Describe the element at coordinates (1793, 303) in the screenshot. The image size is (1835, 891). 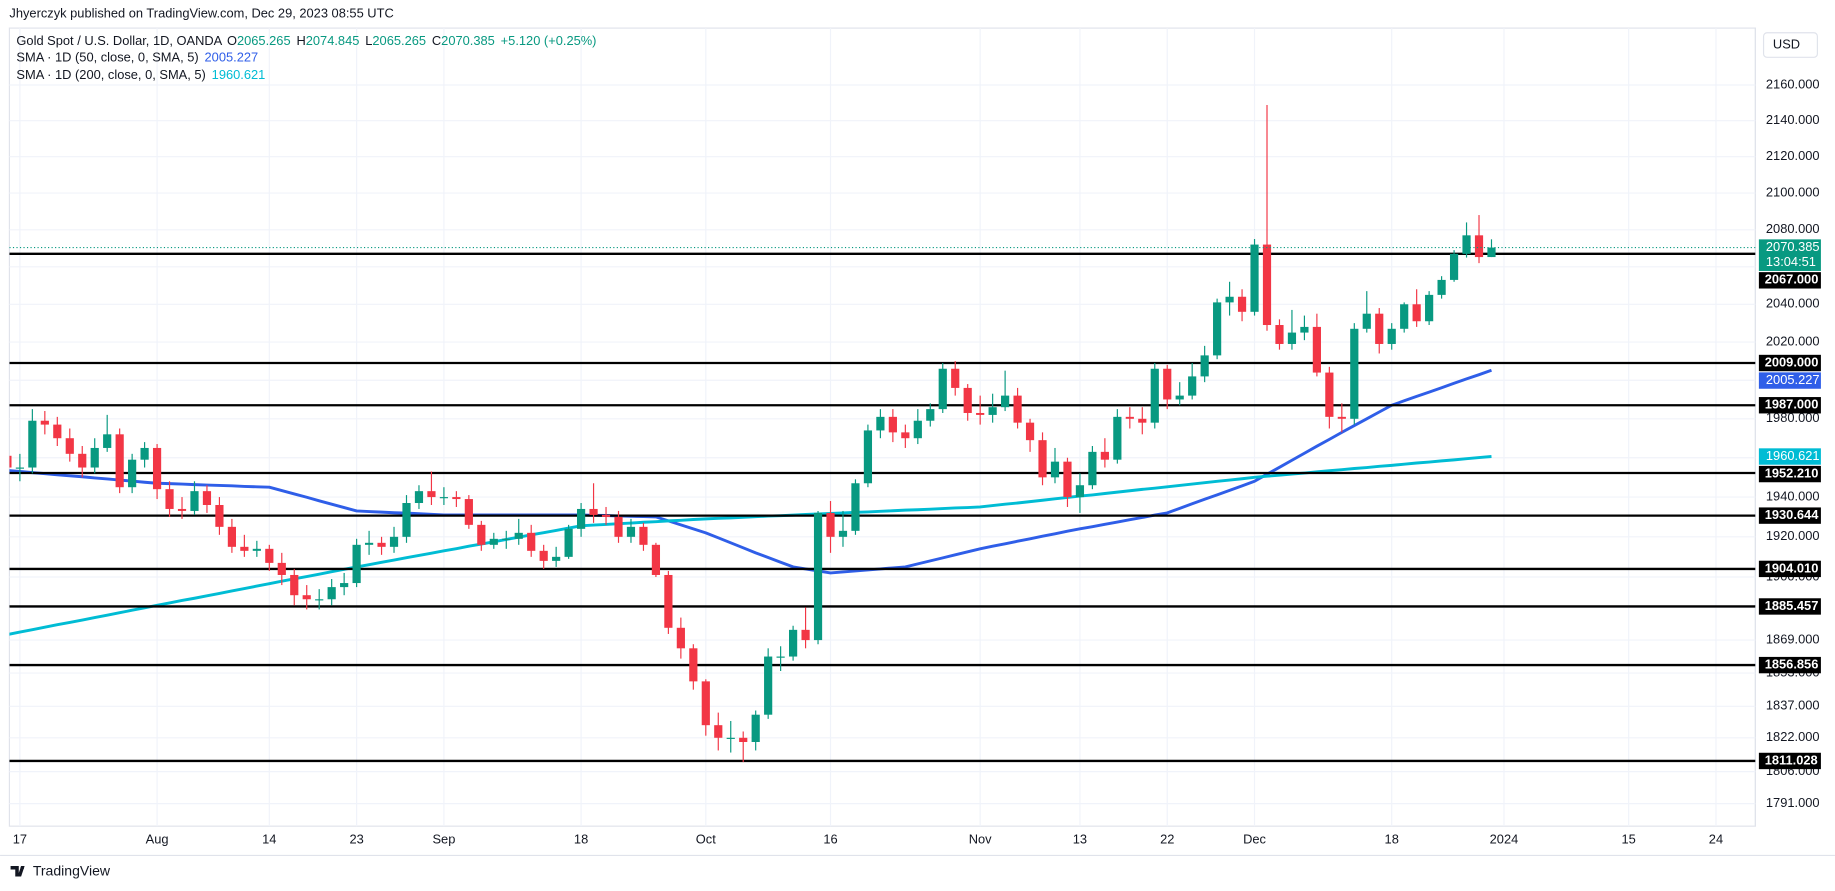
I see `y-tick-label: 2040.000` at that location.